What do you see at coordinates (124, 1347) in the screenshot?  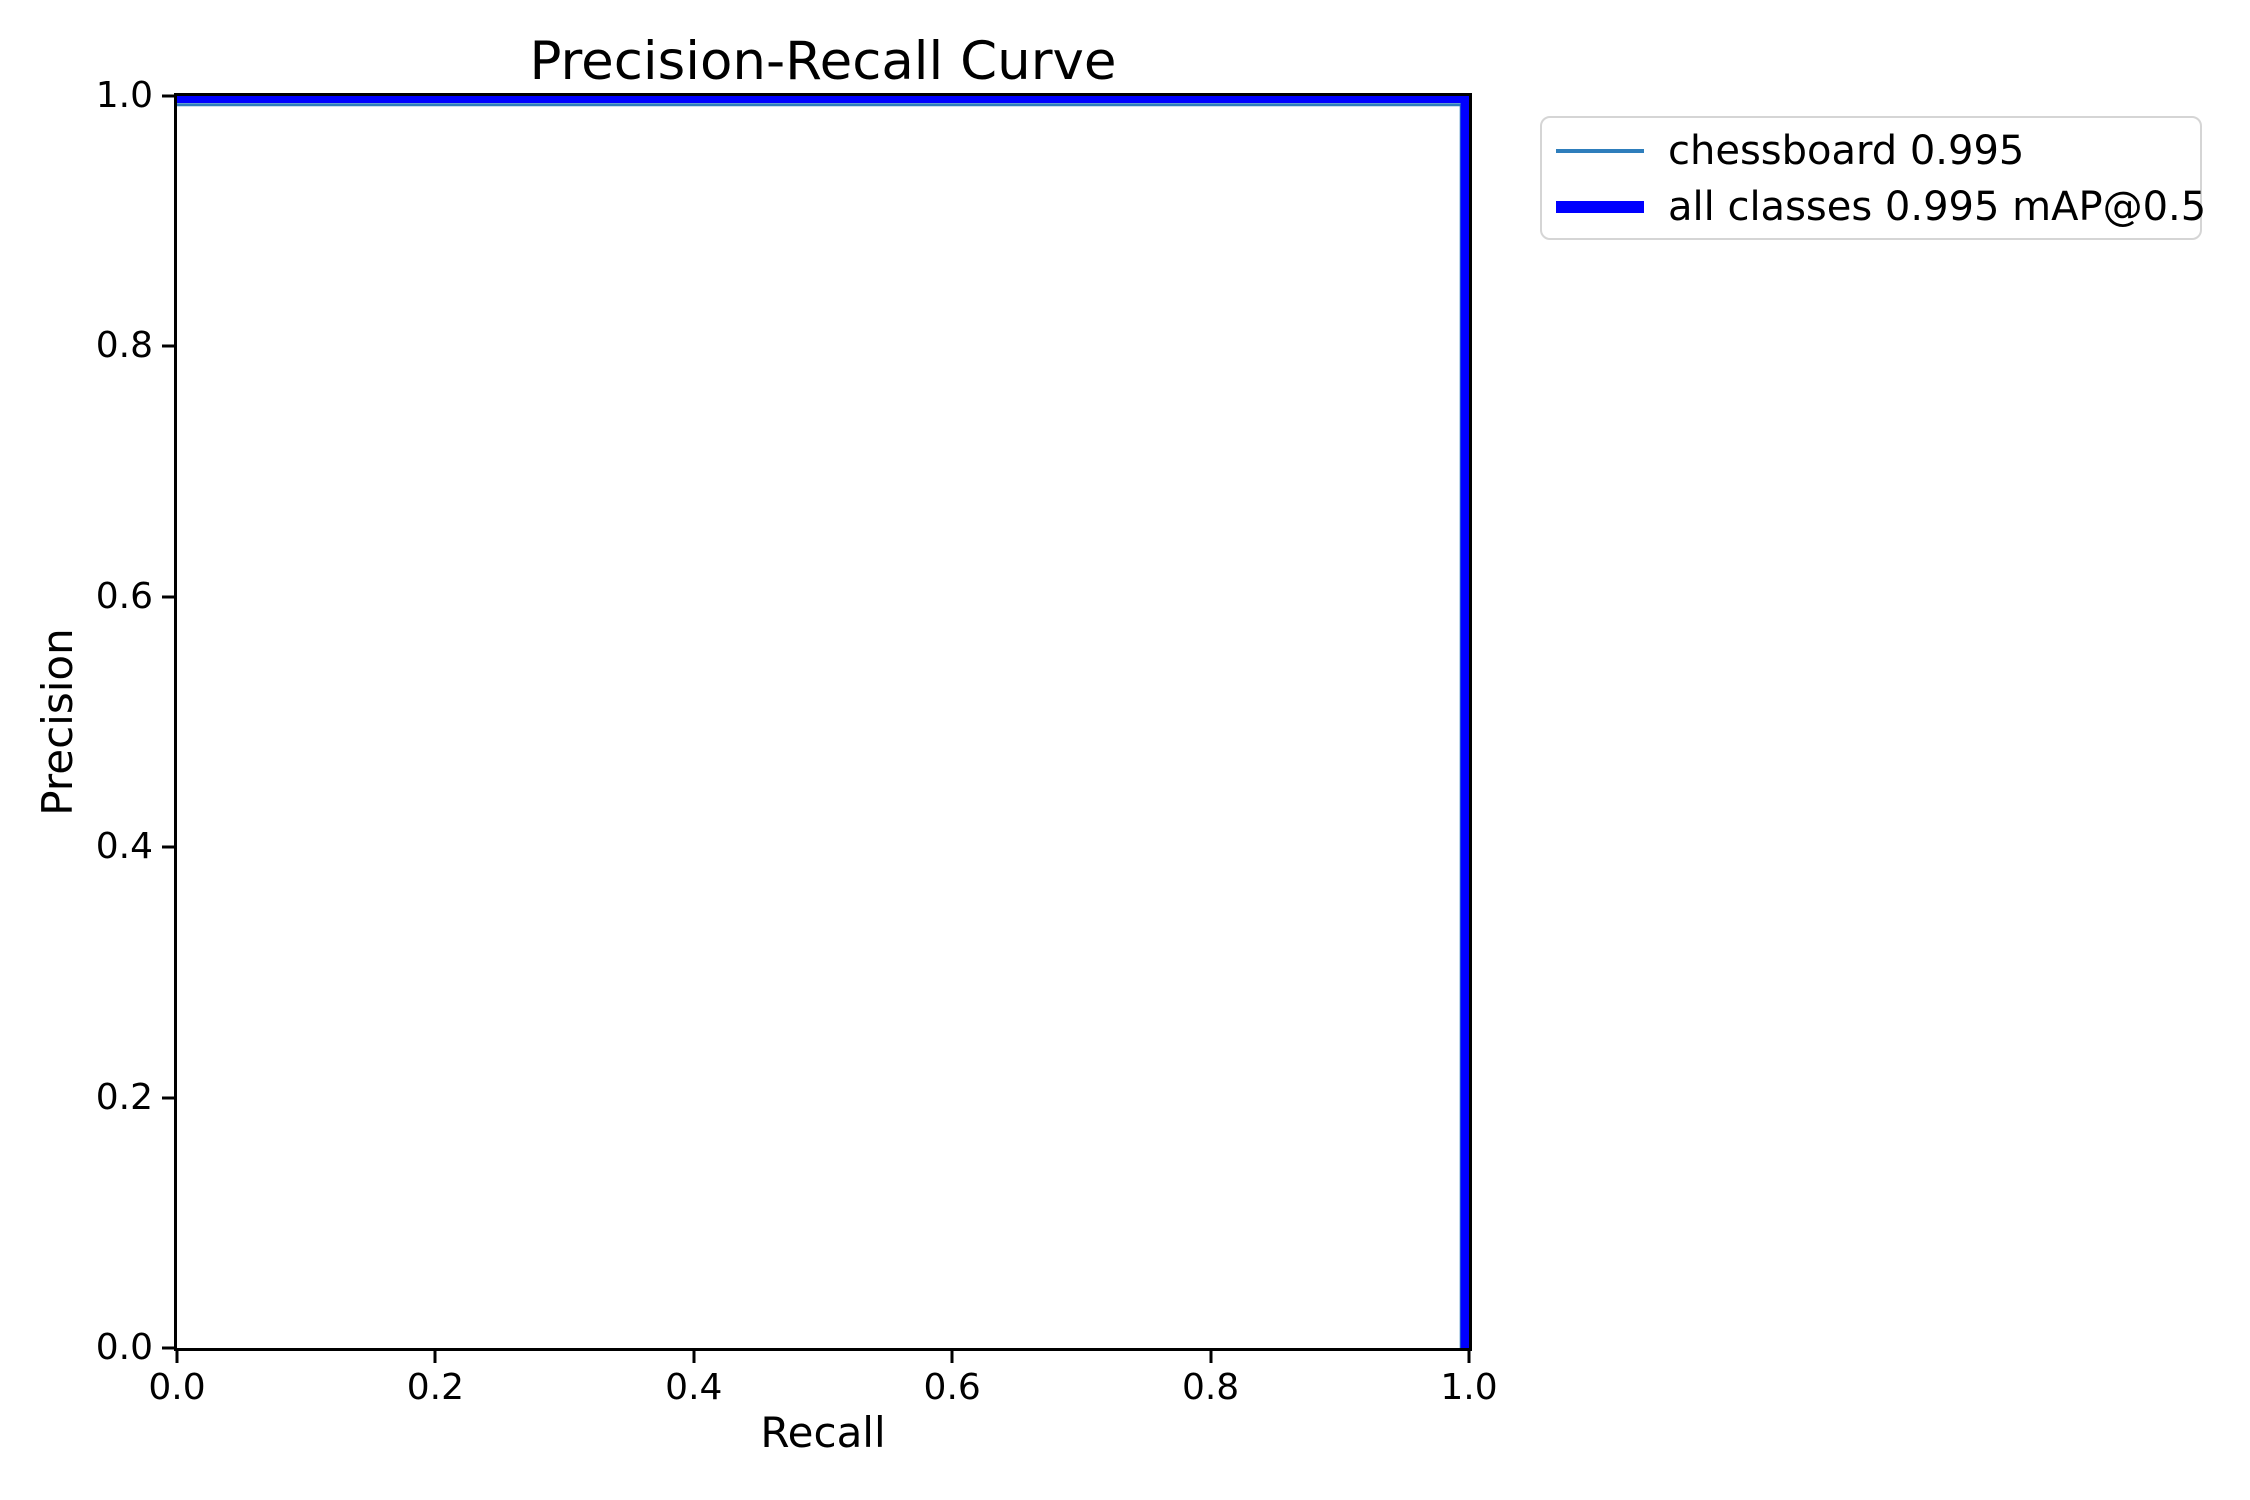 I see `y-tick-label: 0.0` at bounding box center [124, 1347].